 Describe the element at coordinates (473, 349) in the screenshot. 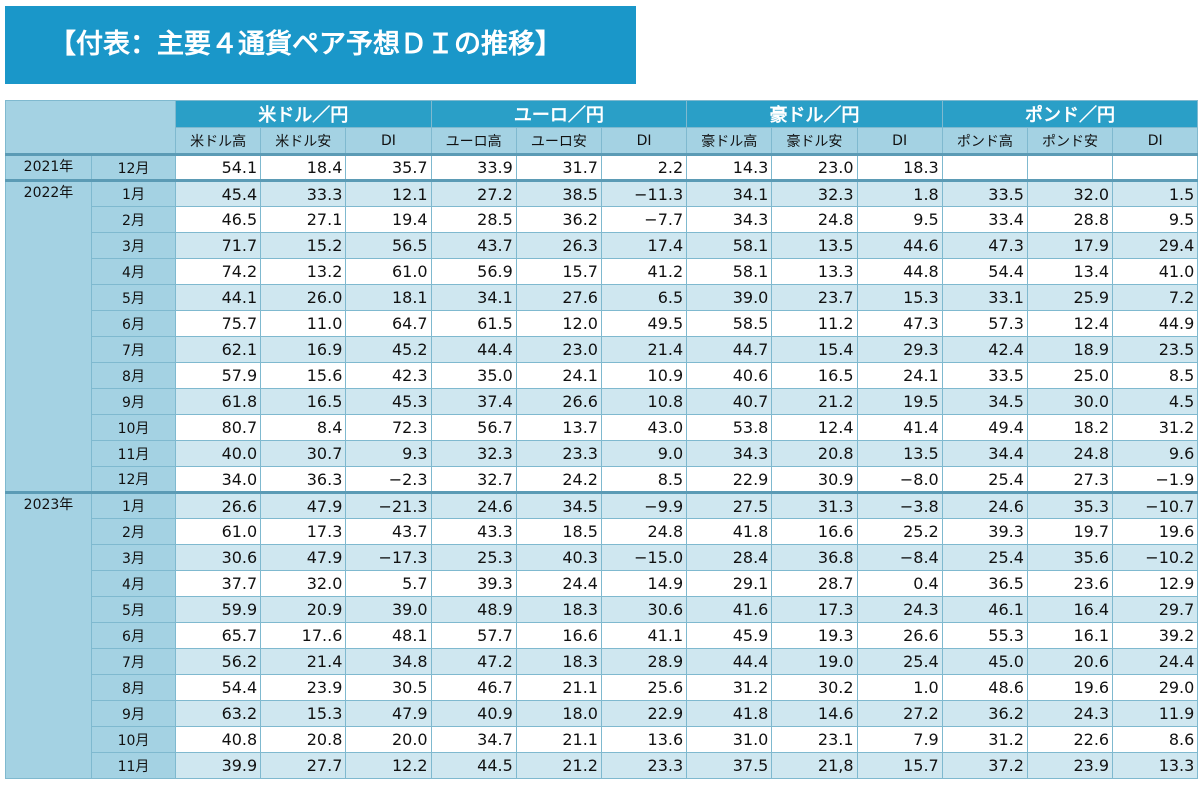

I see `value-cell: 44.4` at that location.